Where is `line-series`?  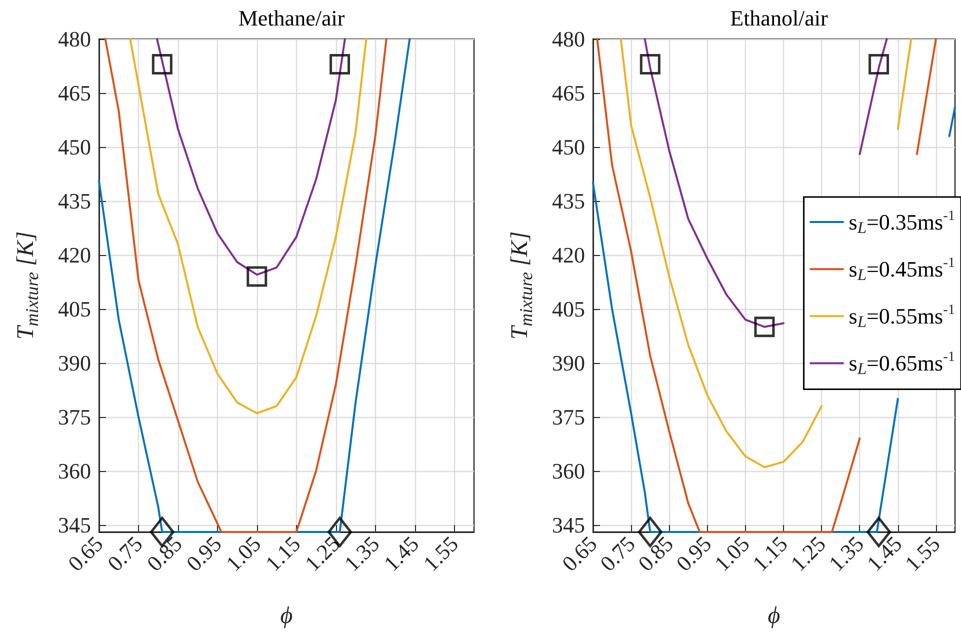 line-series is located at coordinates (248, 226).